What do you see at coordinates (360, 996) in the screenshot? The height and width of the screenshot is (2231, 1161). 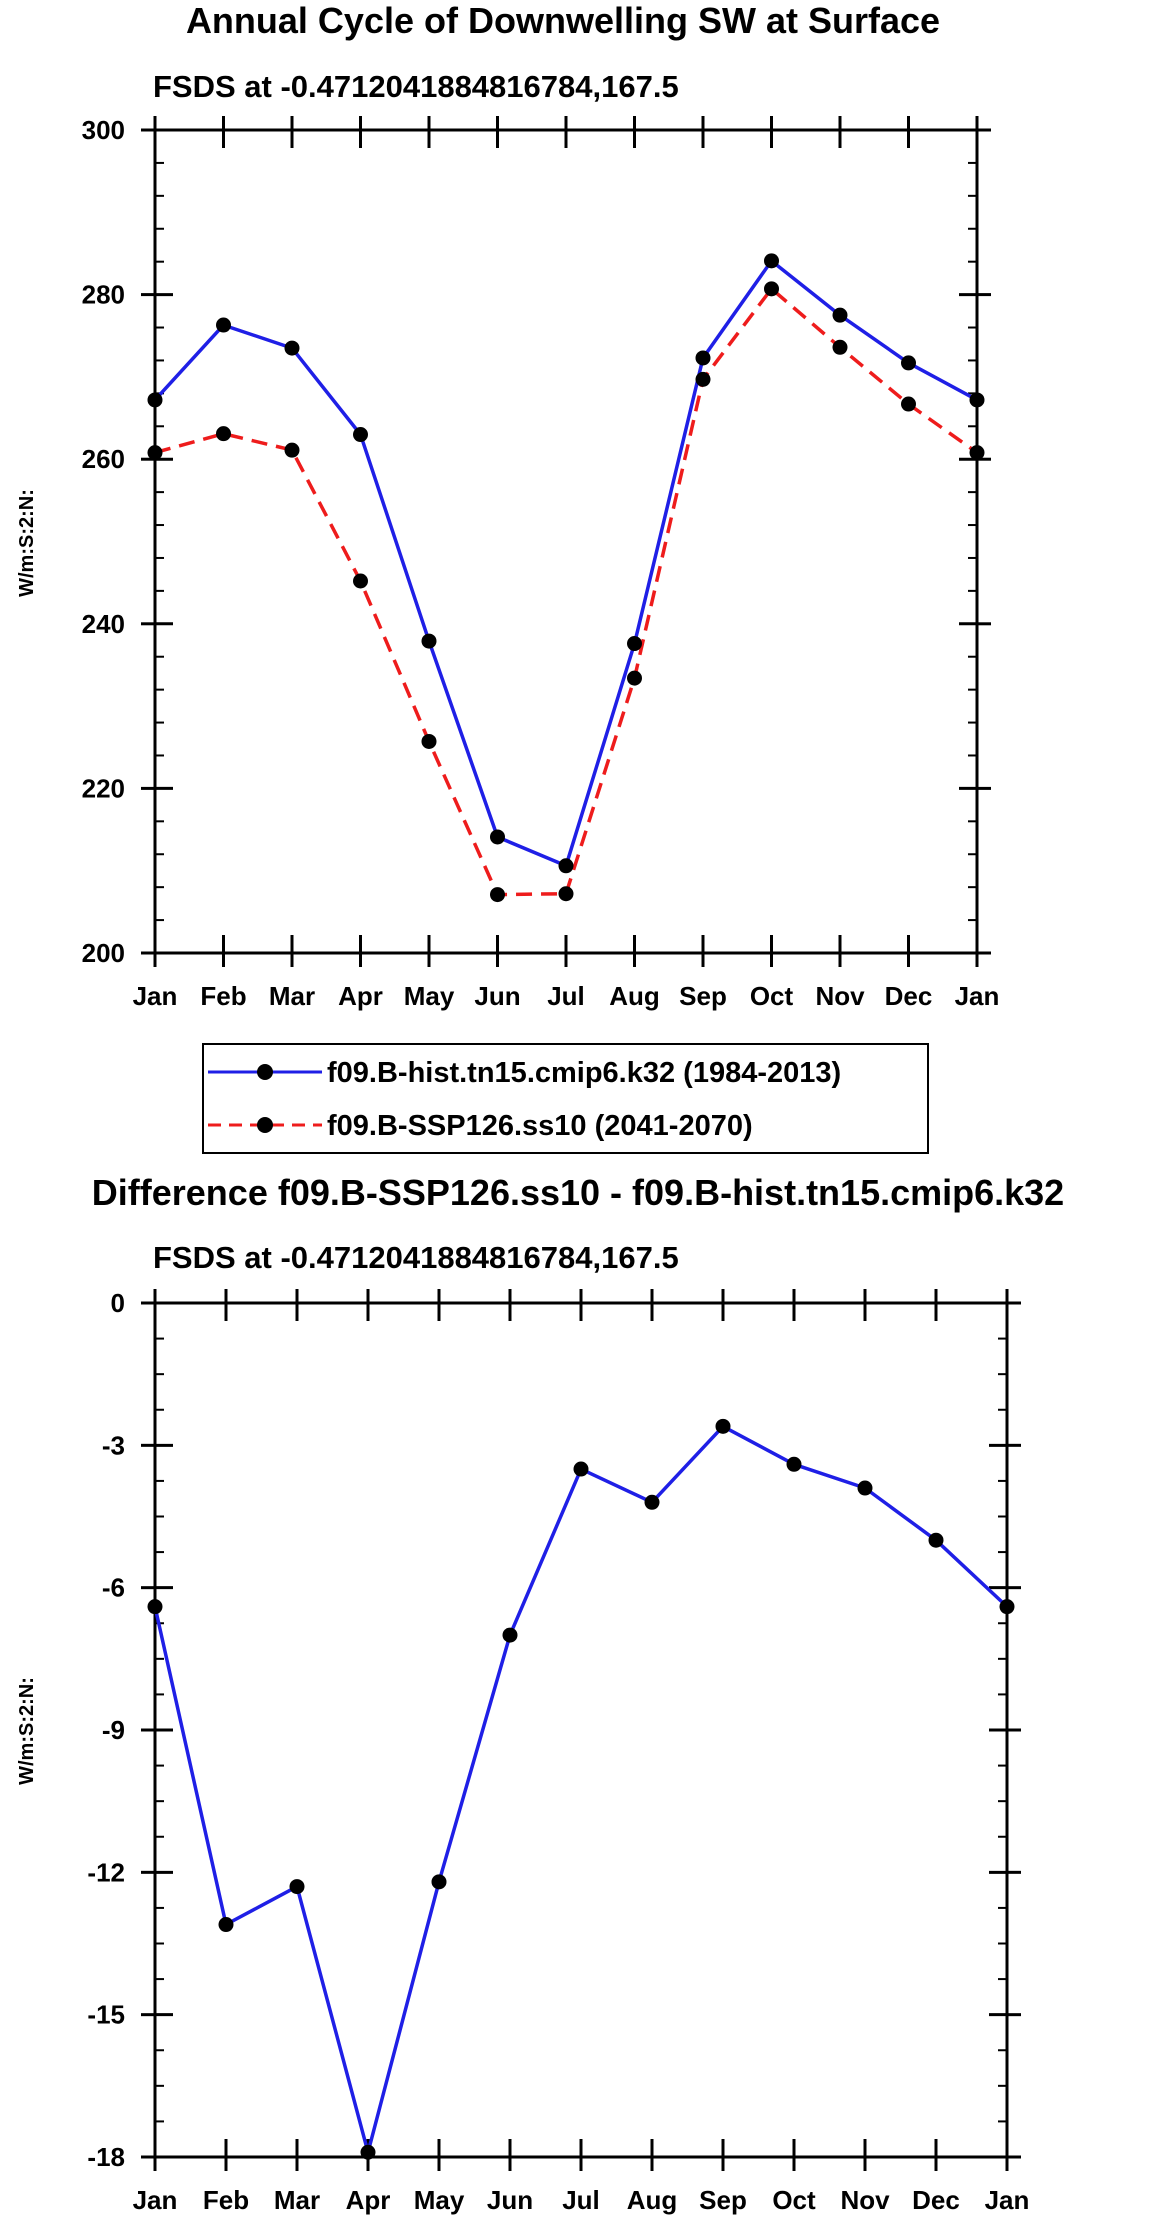 I see `chart1-xtick-label: Apr` at bounding box center [360, 996].